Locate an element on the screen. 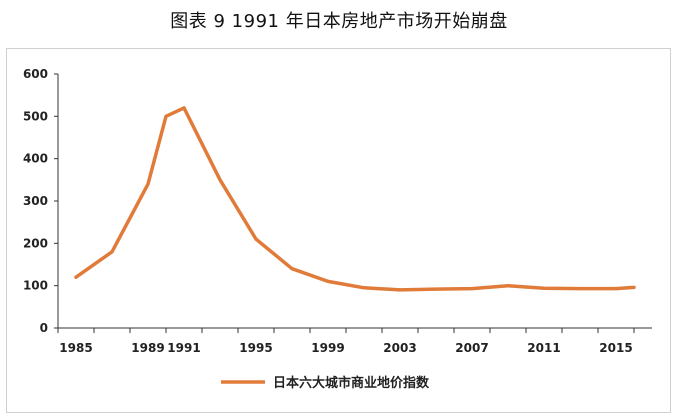 This screenshot has height=418, width=678. y-tick-label: 500 is located at coordinates (35, 116).